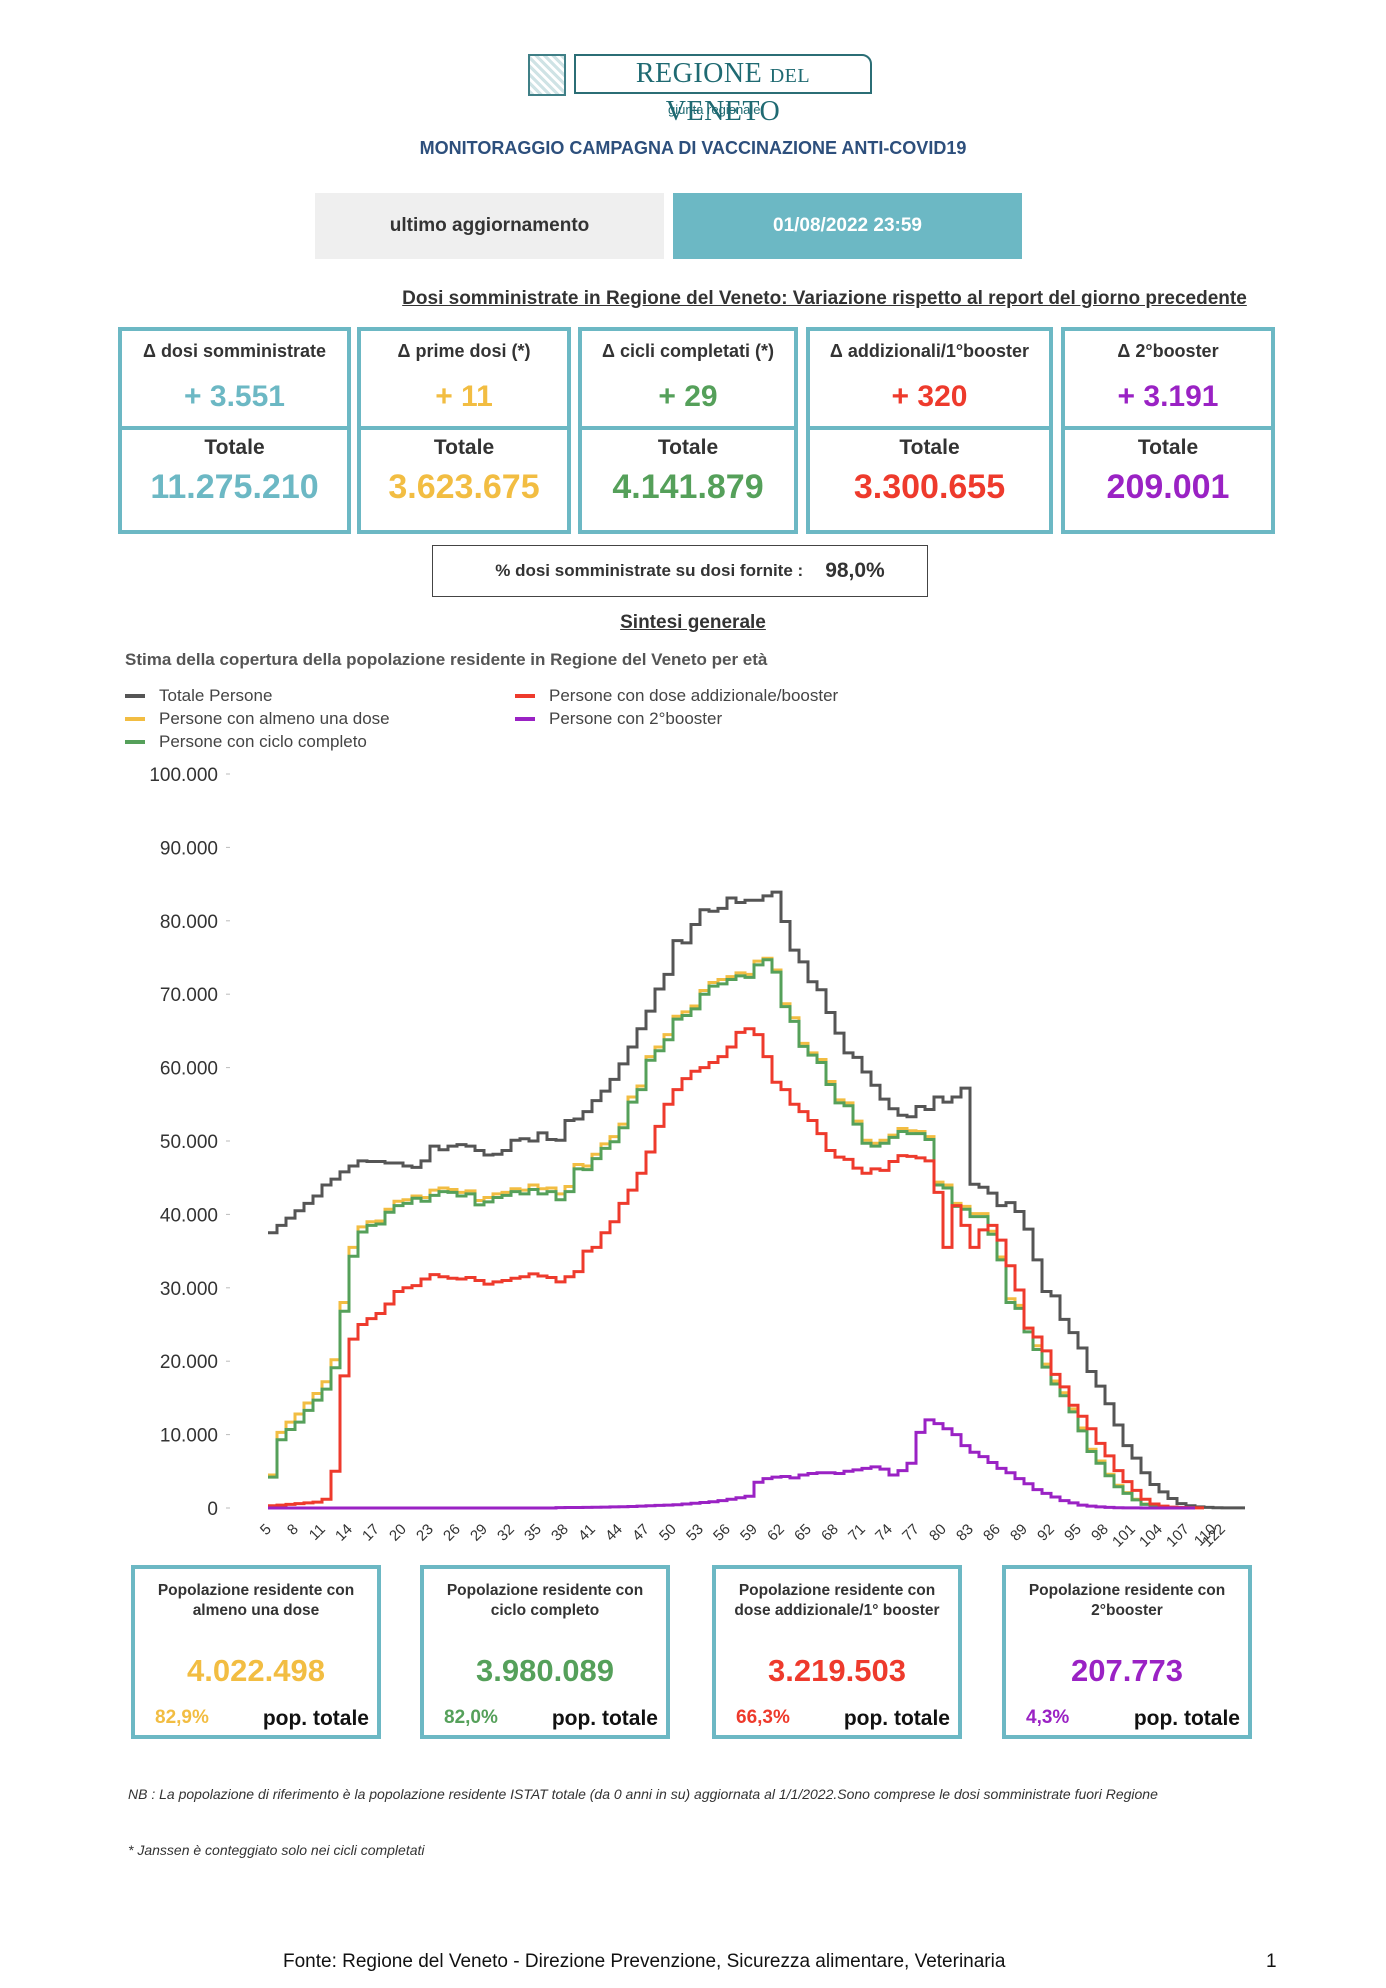 This screenshot has height=1988, width=1386. Describe the element at coordinates (929, 351) in the screenshot. I see `kpi-label: Δ addizionali/1°booster` at that location.